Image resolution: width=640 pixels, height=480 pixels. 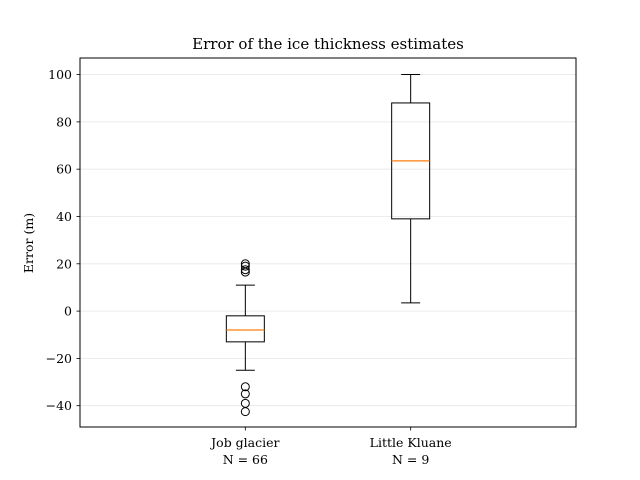 What do you see at coordinates (328, 44) in the screenshot?
I see `chart-title: Error of the ice thickness estimates` at bounding box center [328, 44].